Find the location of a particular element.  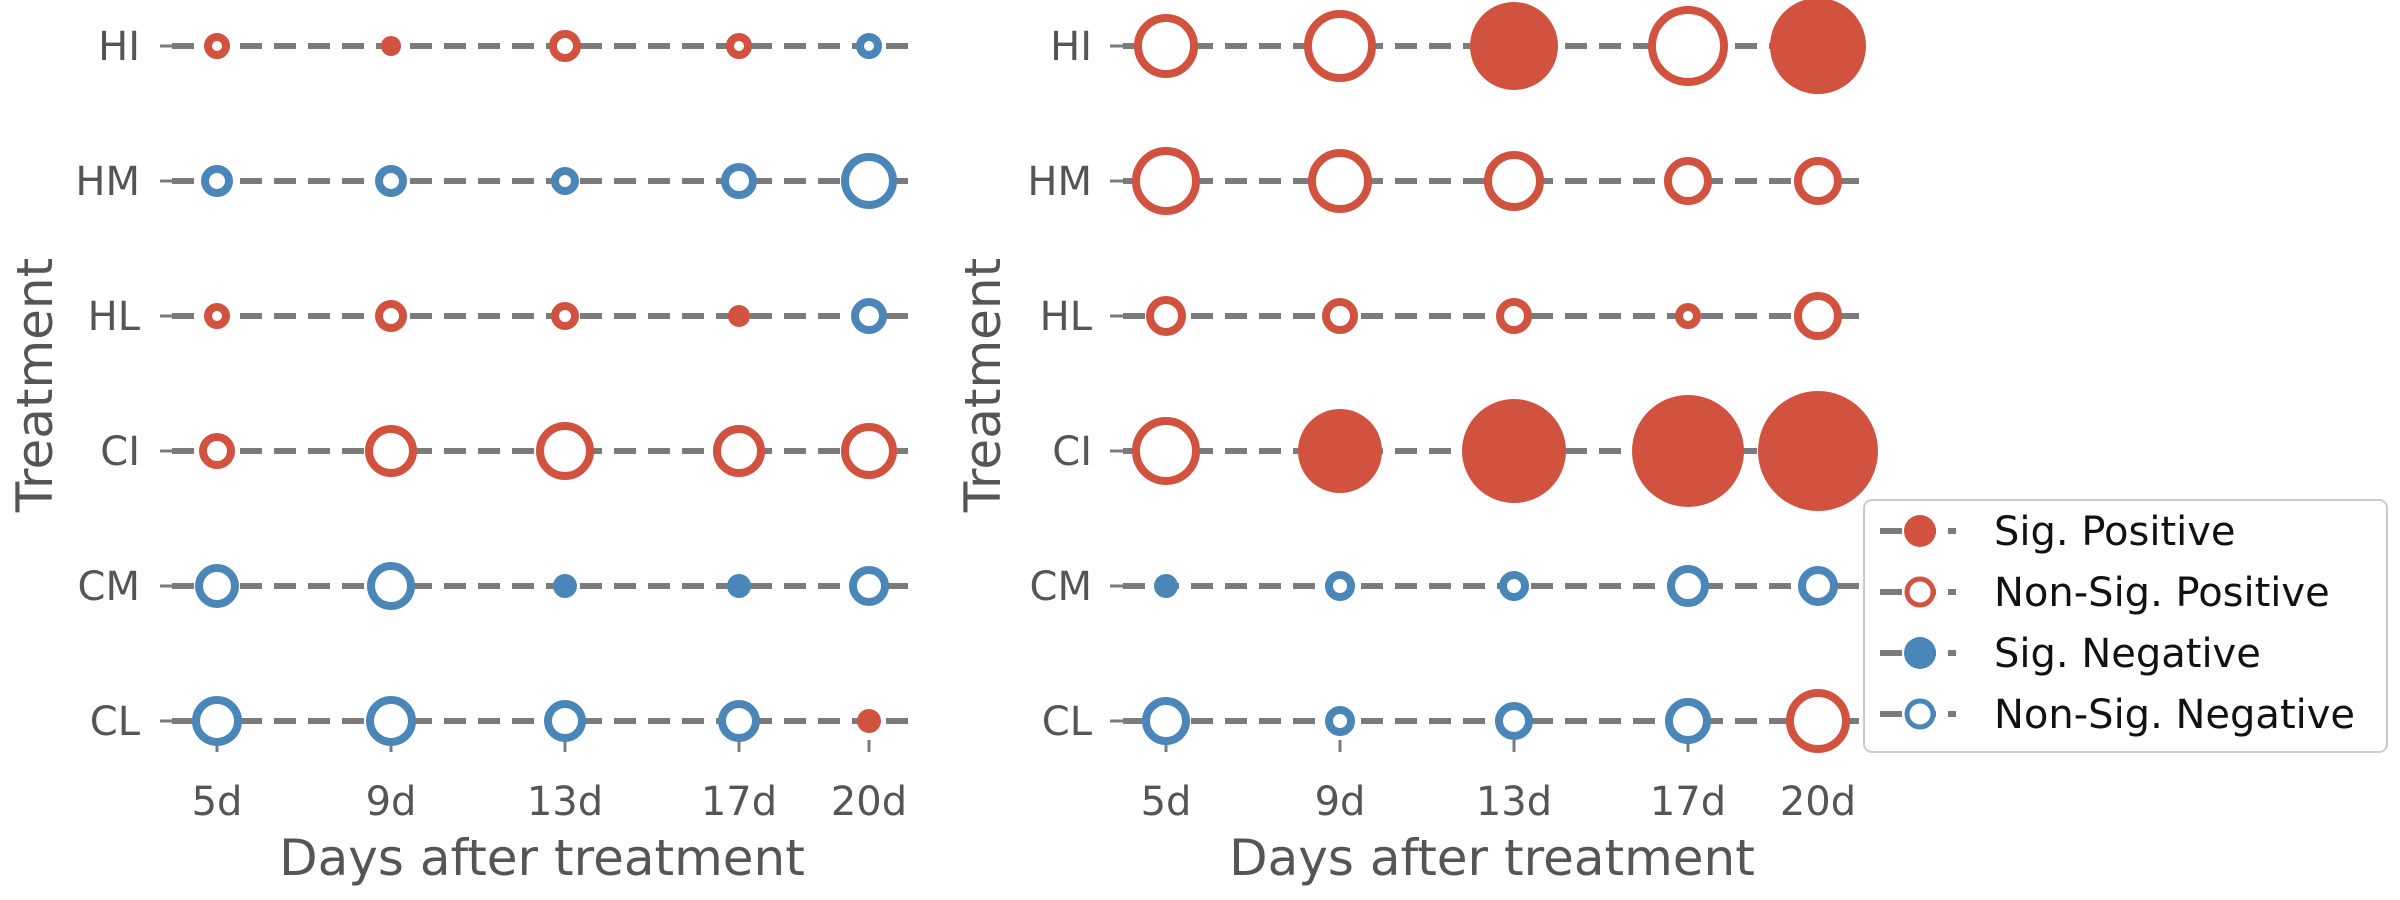

legend-item: Sig. Positive is located at coordinates (2058, 532).